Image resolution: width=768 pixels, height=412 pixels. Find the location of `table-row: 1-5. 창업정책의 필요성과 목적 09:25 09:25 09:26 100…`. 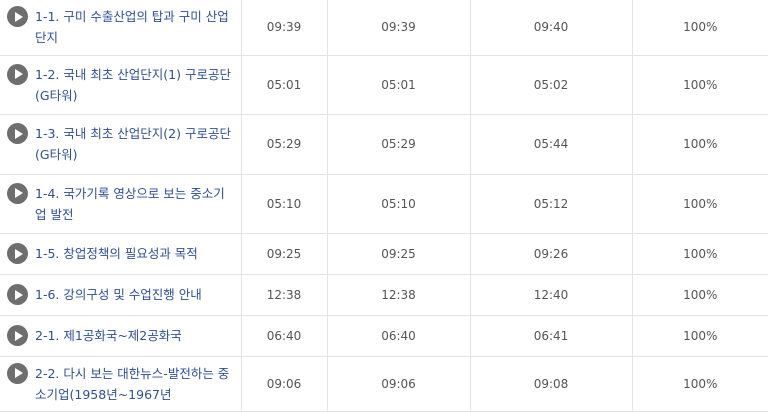

table-row: 1-5. 창업정책의 필요성과 목적 09:25 09:25 09:26 100… is located at coordinates (384, 254).